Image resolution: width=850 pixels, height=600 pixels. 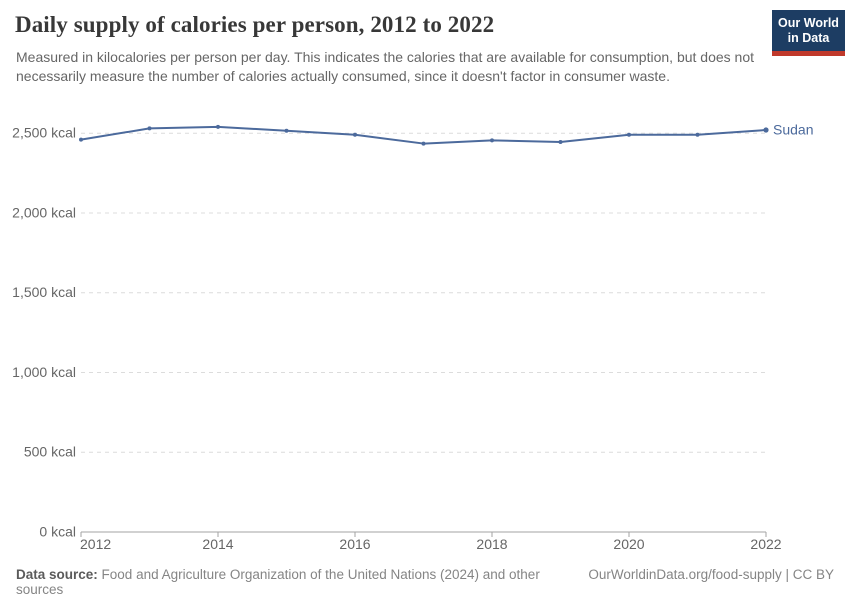 What do you see at coordinates (44, 372) in the screenshot?
I see `y-tick-label: 1,000 kcal` at bounding box center [44, 372].